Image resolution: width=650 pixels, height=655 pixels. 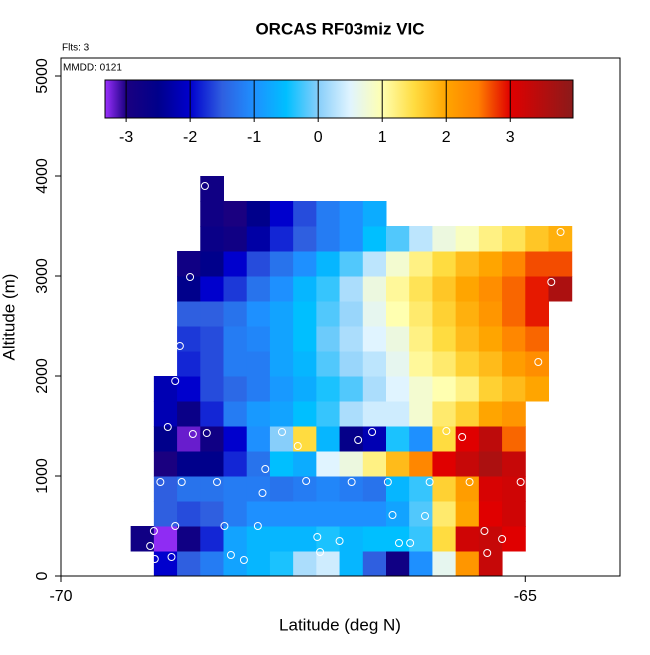 What do you see at coordinates (339, 99) in the screenshot?
I see `colorbar` at bounding box center [339, 99].